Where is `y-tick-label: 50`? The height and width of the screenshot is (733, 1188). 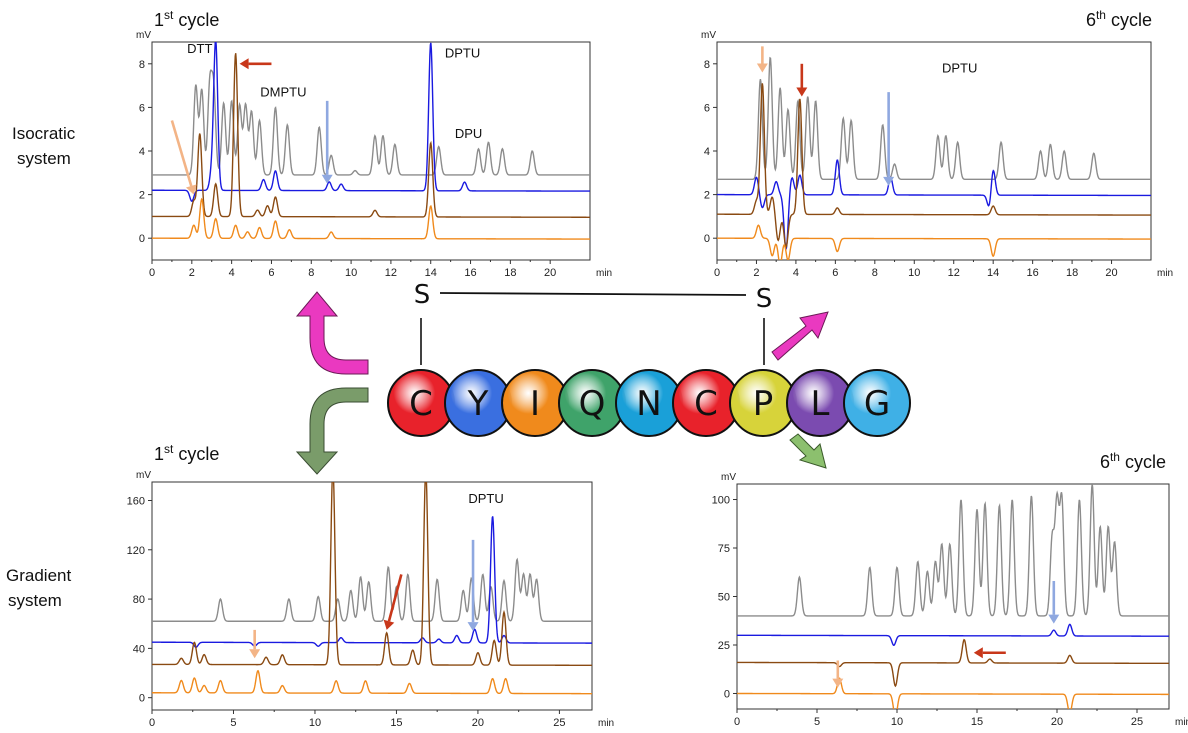 y-tick-label: 50 is located at coordinates (724, 598).